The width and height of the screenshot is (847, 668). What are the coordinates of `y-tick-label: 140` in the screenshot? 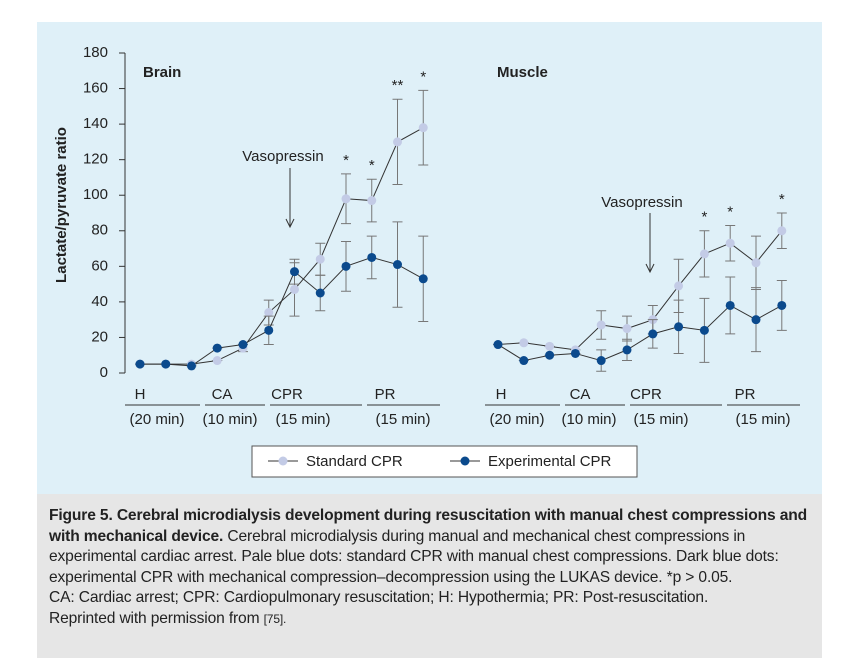 It's located at (95, 123).